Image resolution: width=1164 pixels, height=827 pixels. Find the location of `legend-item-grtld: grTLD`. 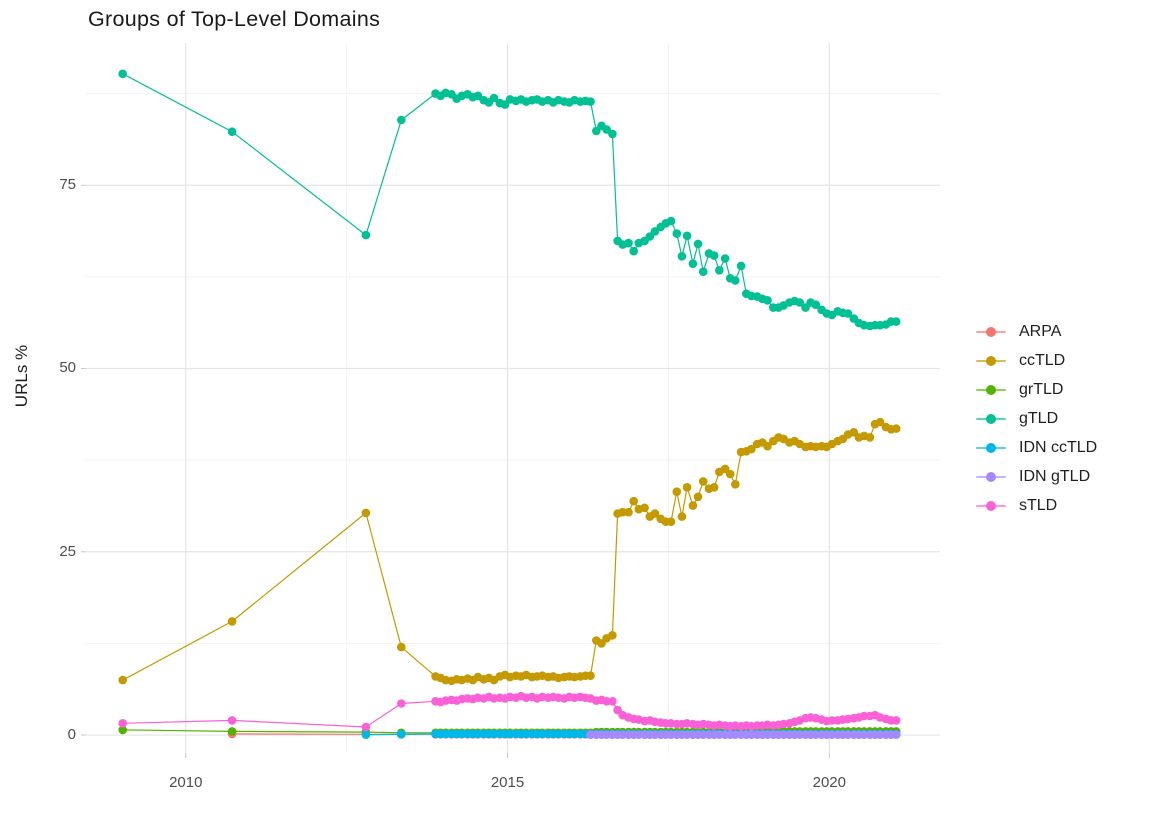

legend-item-grtld: grTLD is located at coordinates (1036, 389).